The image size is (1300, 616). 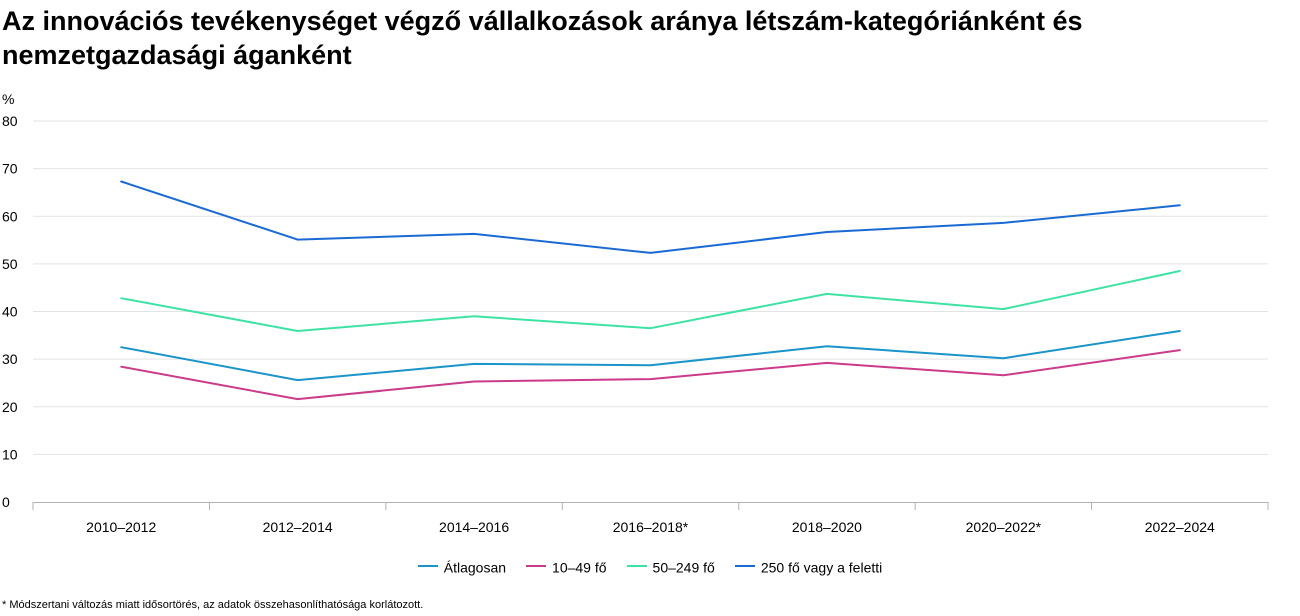 I want to click on x-tick-label: 2010–2012, so click(x=121, y=527).